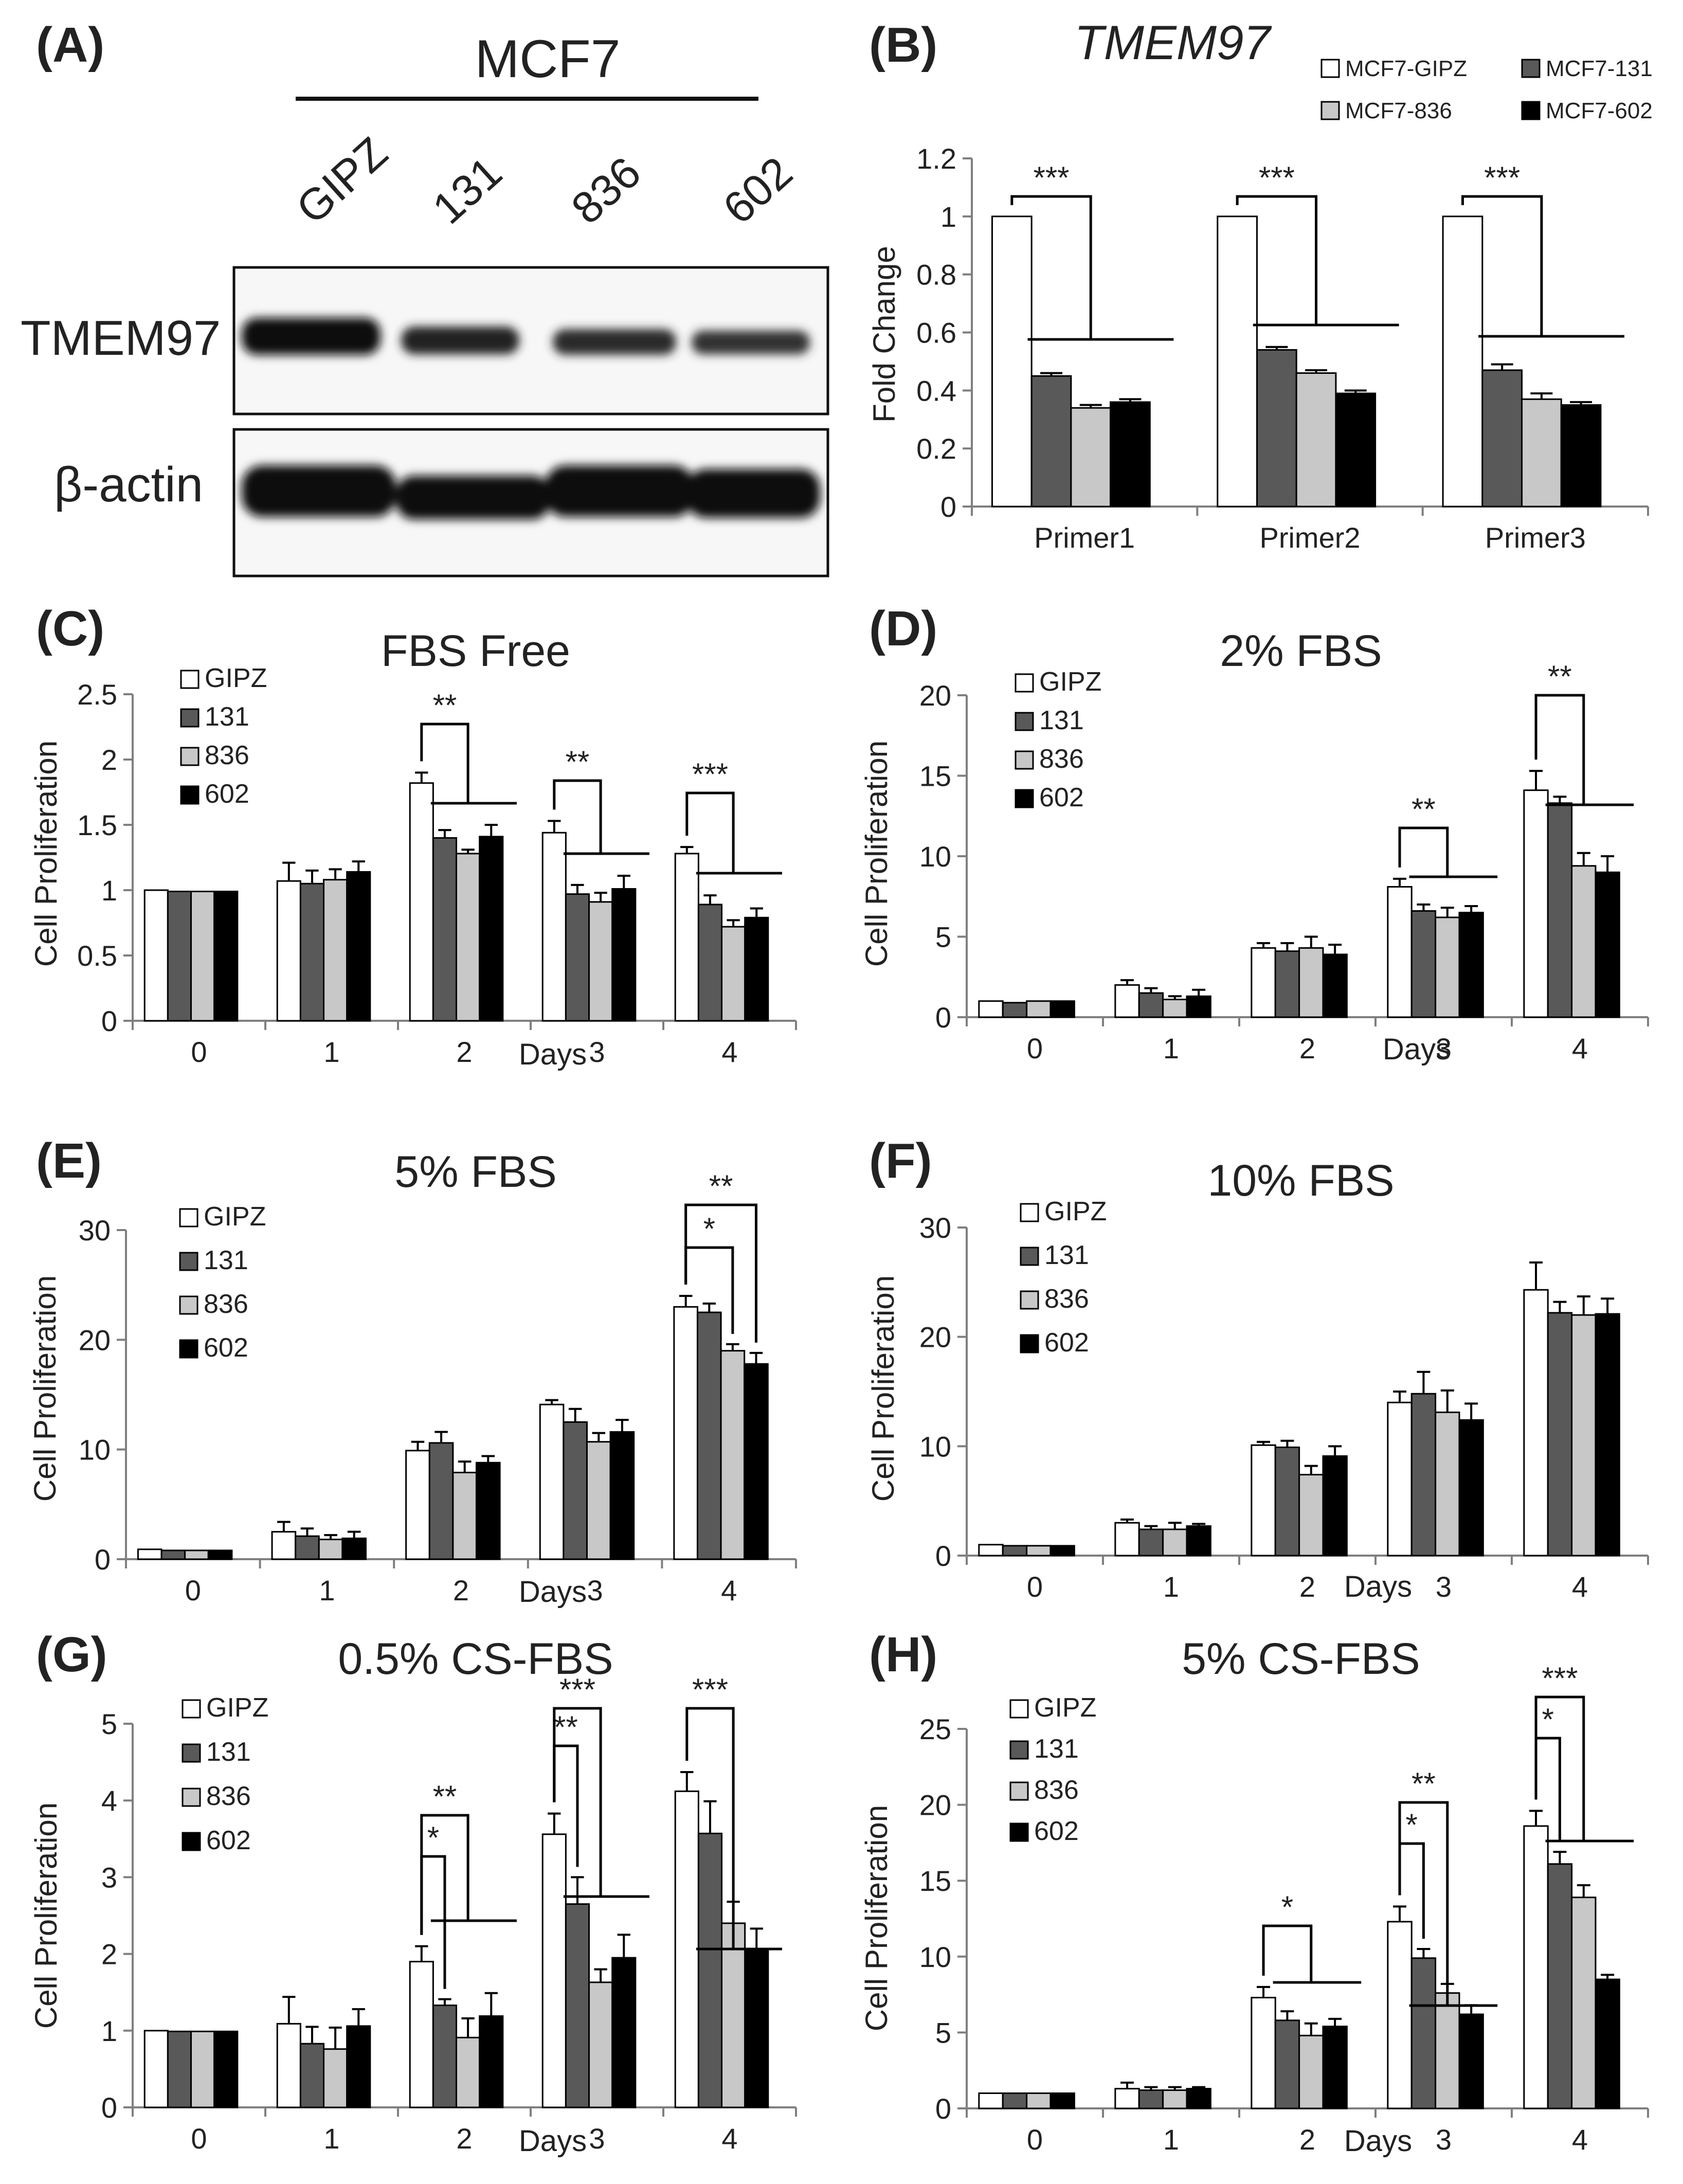 The width and height of the screenshot is (1683, 2184). What do you see at coordinates (226, 956) in the screenshot?
I see `bar-c-s3-c0` at bounding box center [226, 956].